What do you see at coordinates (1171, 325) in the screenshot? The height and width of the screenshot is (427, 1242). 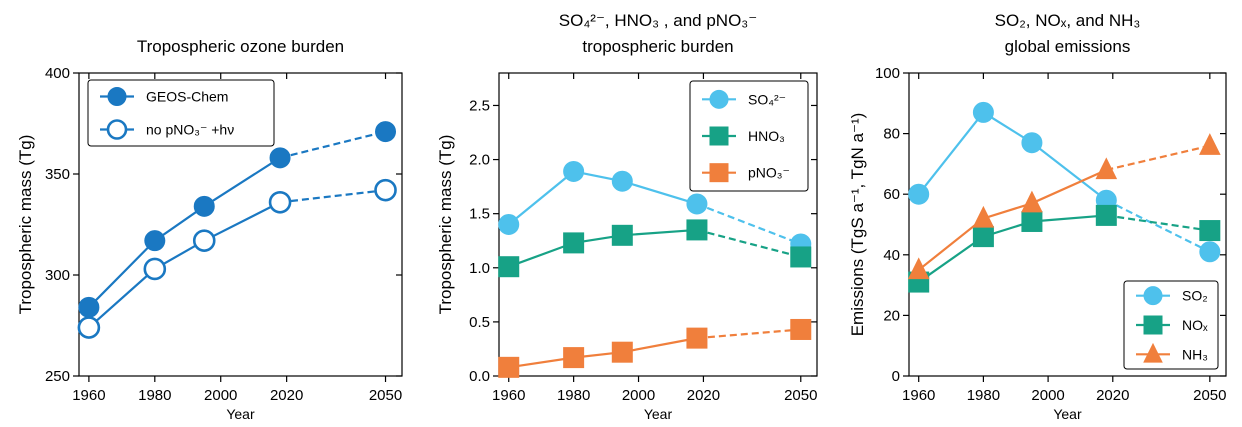 I see `legend: SO₂ NOₓ NH₃` at bounding box center [1171, 325].